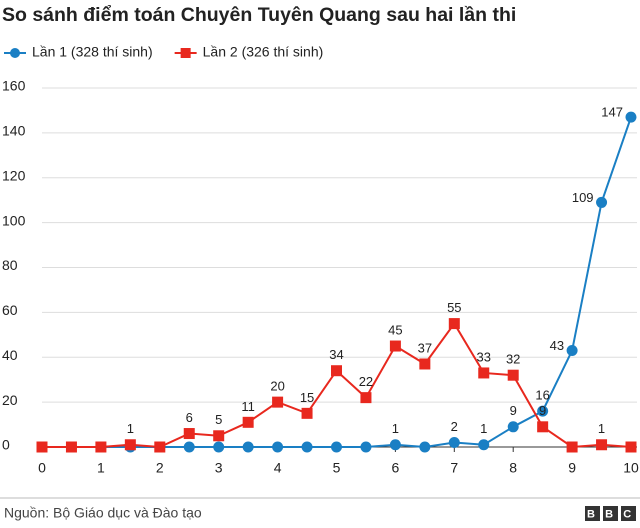 This screenshot has width=640, height=528. What do you see at coordinates (583, 197) in the screenshot?
I see `data-label: 109` at bounding box center [583, 197].